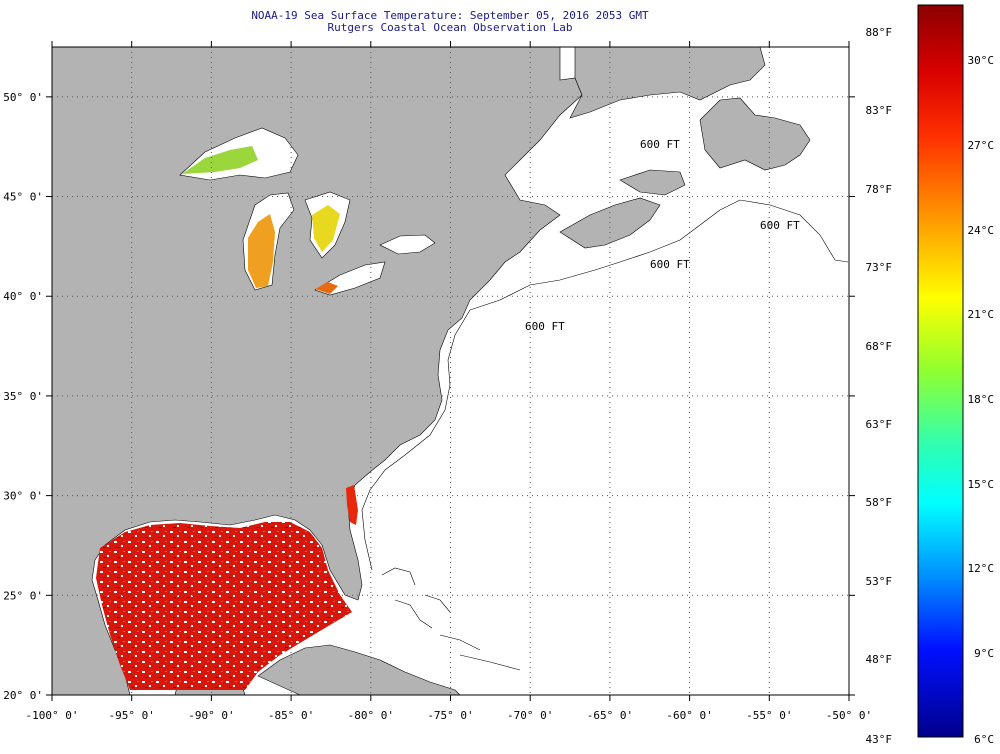 Image resolution: width=1000 pixels, height=754 pixels. What do you see at coordinates (326, 228) in the screenshot?
I see `lake-huron-sst` at bounding box center [326, 228].